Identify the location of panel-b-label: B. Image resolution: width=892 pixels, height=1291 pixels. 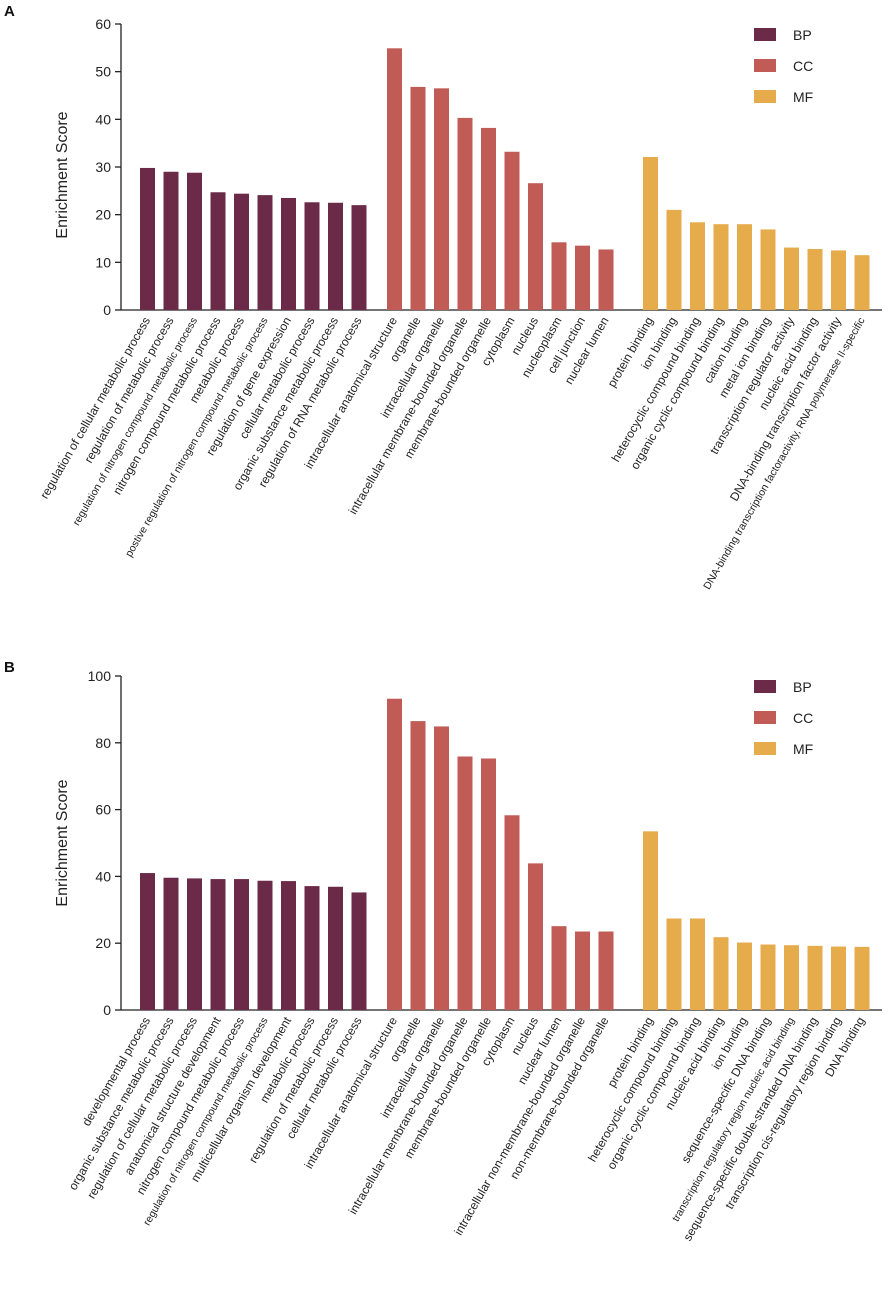
(9, 667).